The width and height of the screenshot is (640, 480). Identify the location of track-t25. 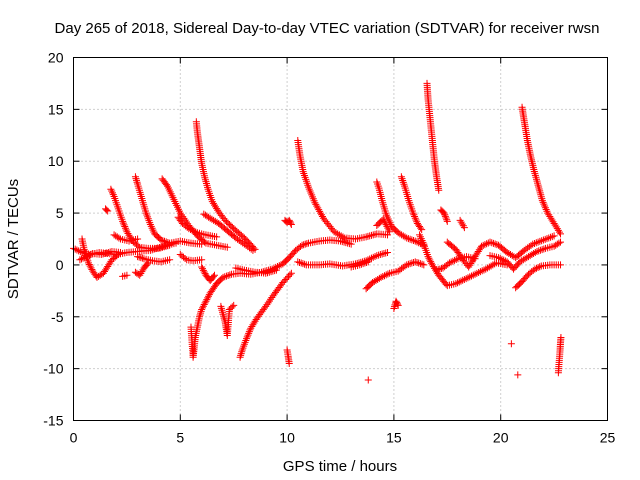
(359, 264).